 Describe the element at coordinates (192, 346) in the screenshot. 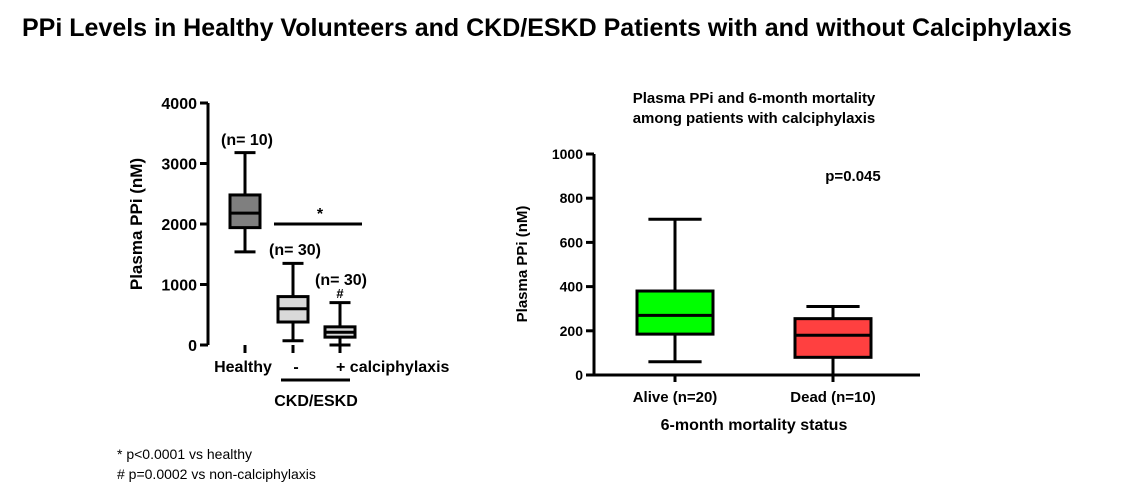

I see `chart1-y-tick-label: 0` at that location.